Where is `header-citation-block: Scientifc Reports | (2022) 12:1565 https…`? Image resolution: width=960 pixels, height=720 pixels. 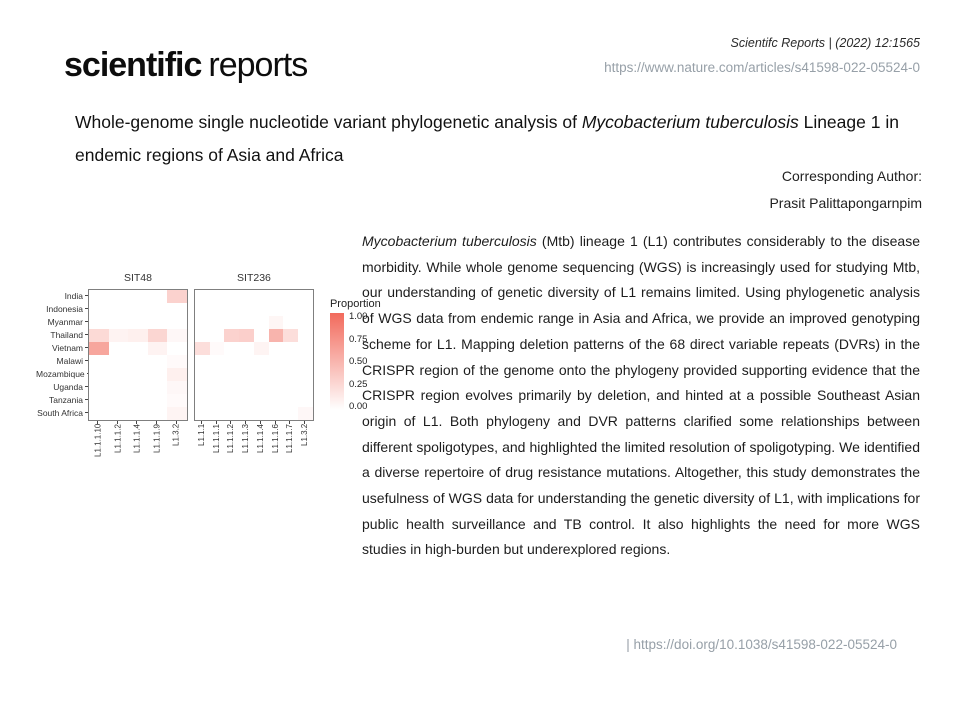
header-citation-block: Scientifc Reports | (2022) 12:1565 https… is located at coordinates (762, 55).